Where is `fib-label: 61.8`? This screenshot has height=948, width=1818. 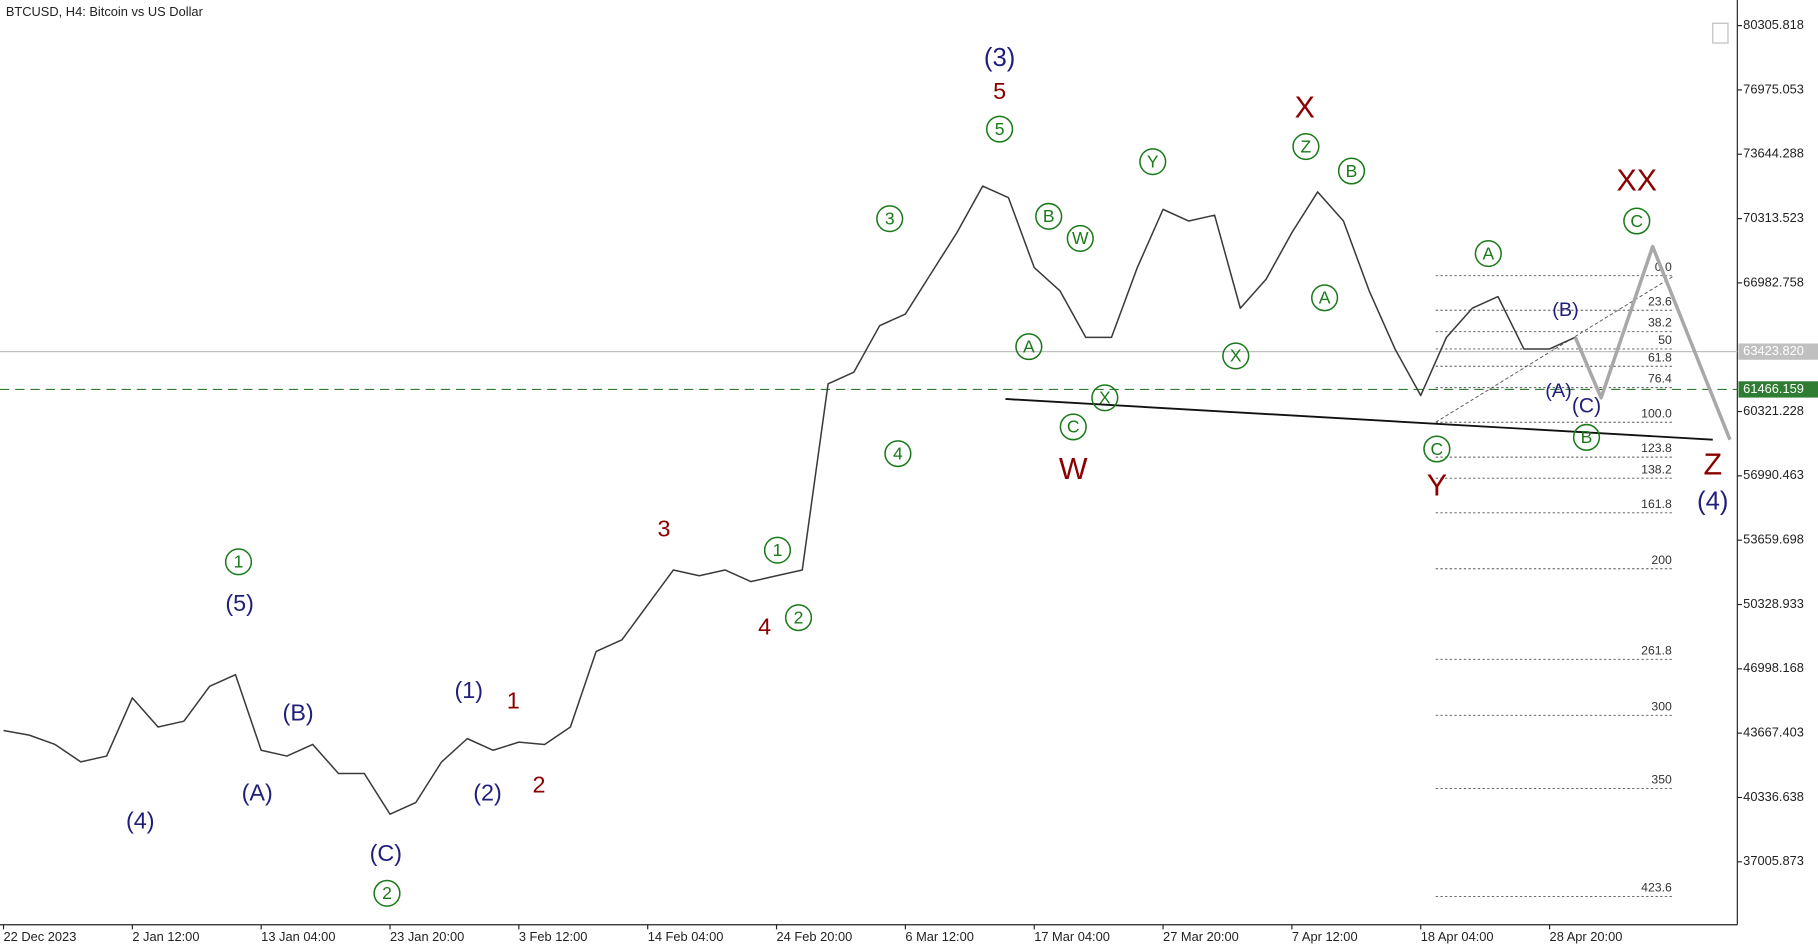 fib-label: 61.8 is located at coordinates (1660, 357).